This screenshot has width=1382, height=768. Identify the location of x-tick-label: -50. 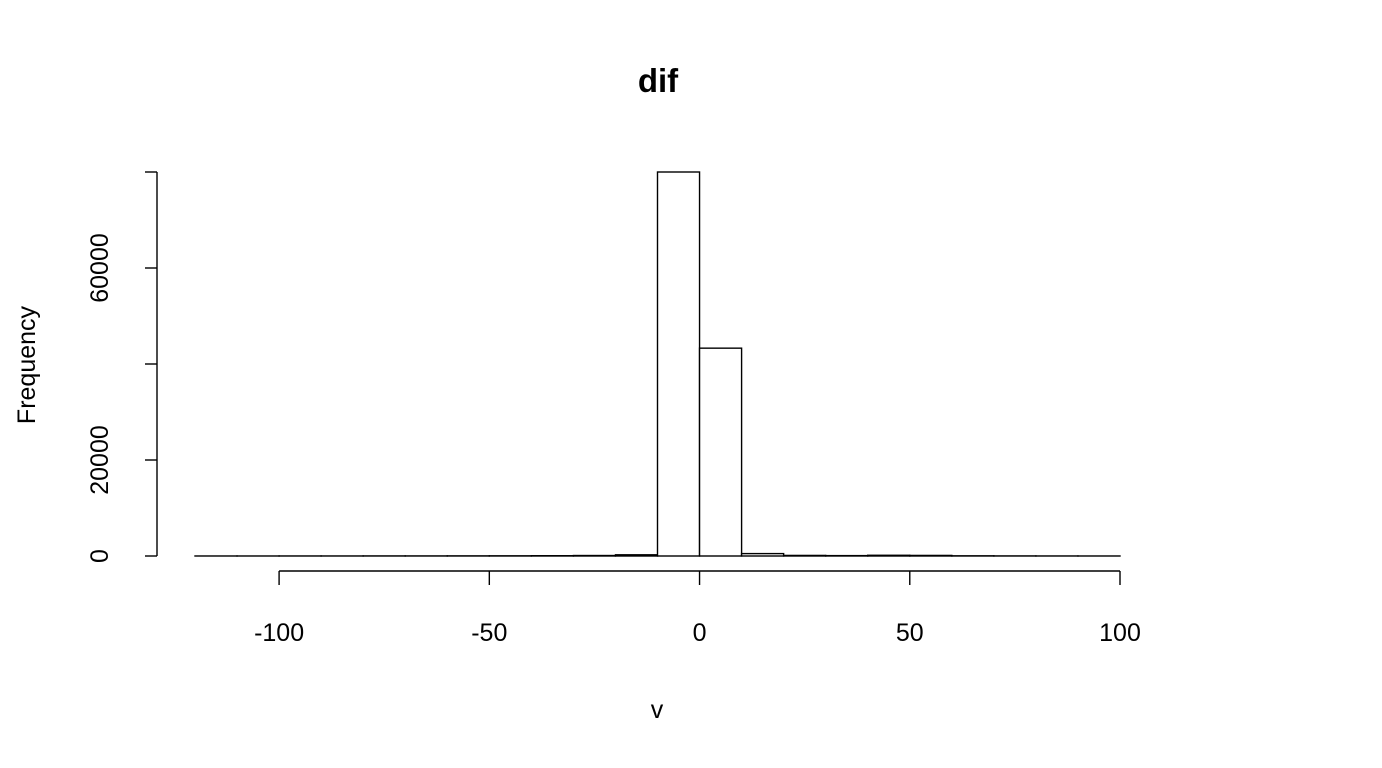
(489, 633).